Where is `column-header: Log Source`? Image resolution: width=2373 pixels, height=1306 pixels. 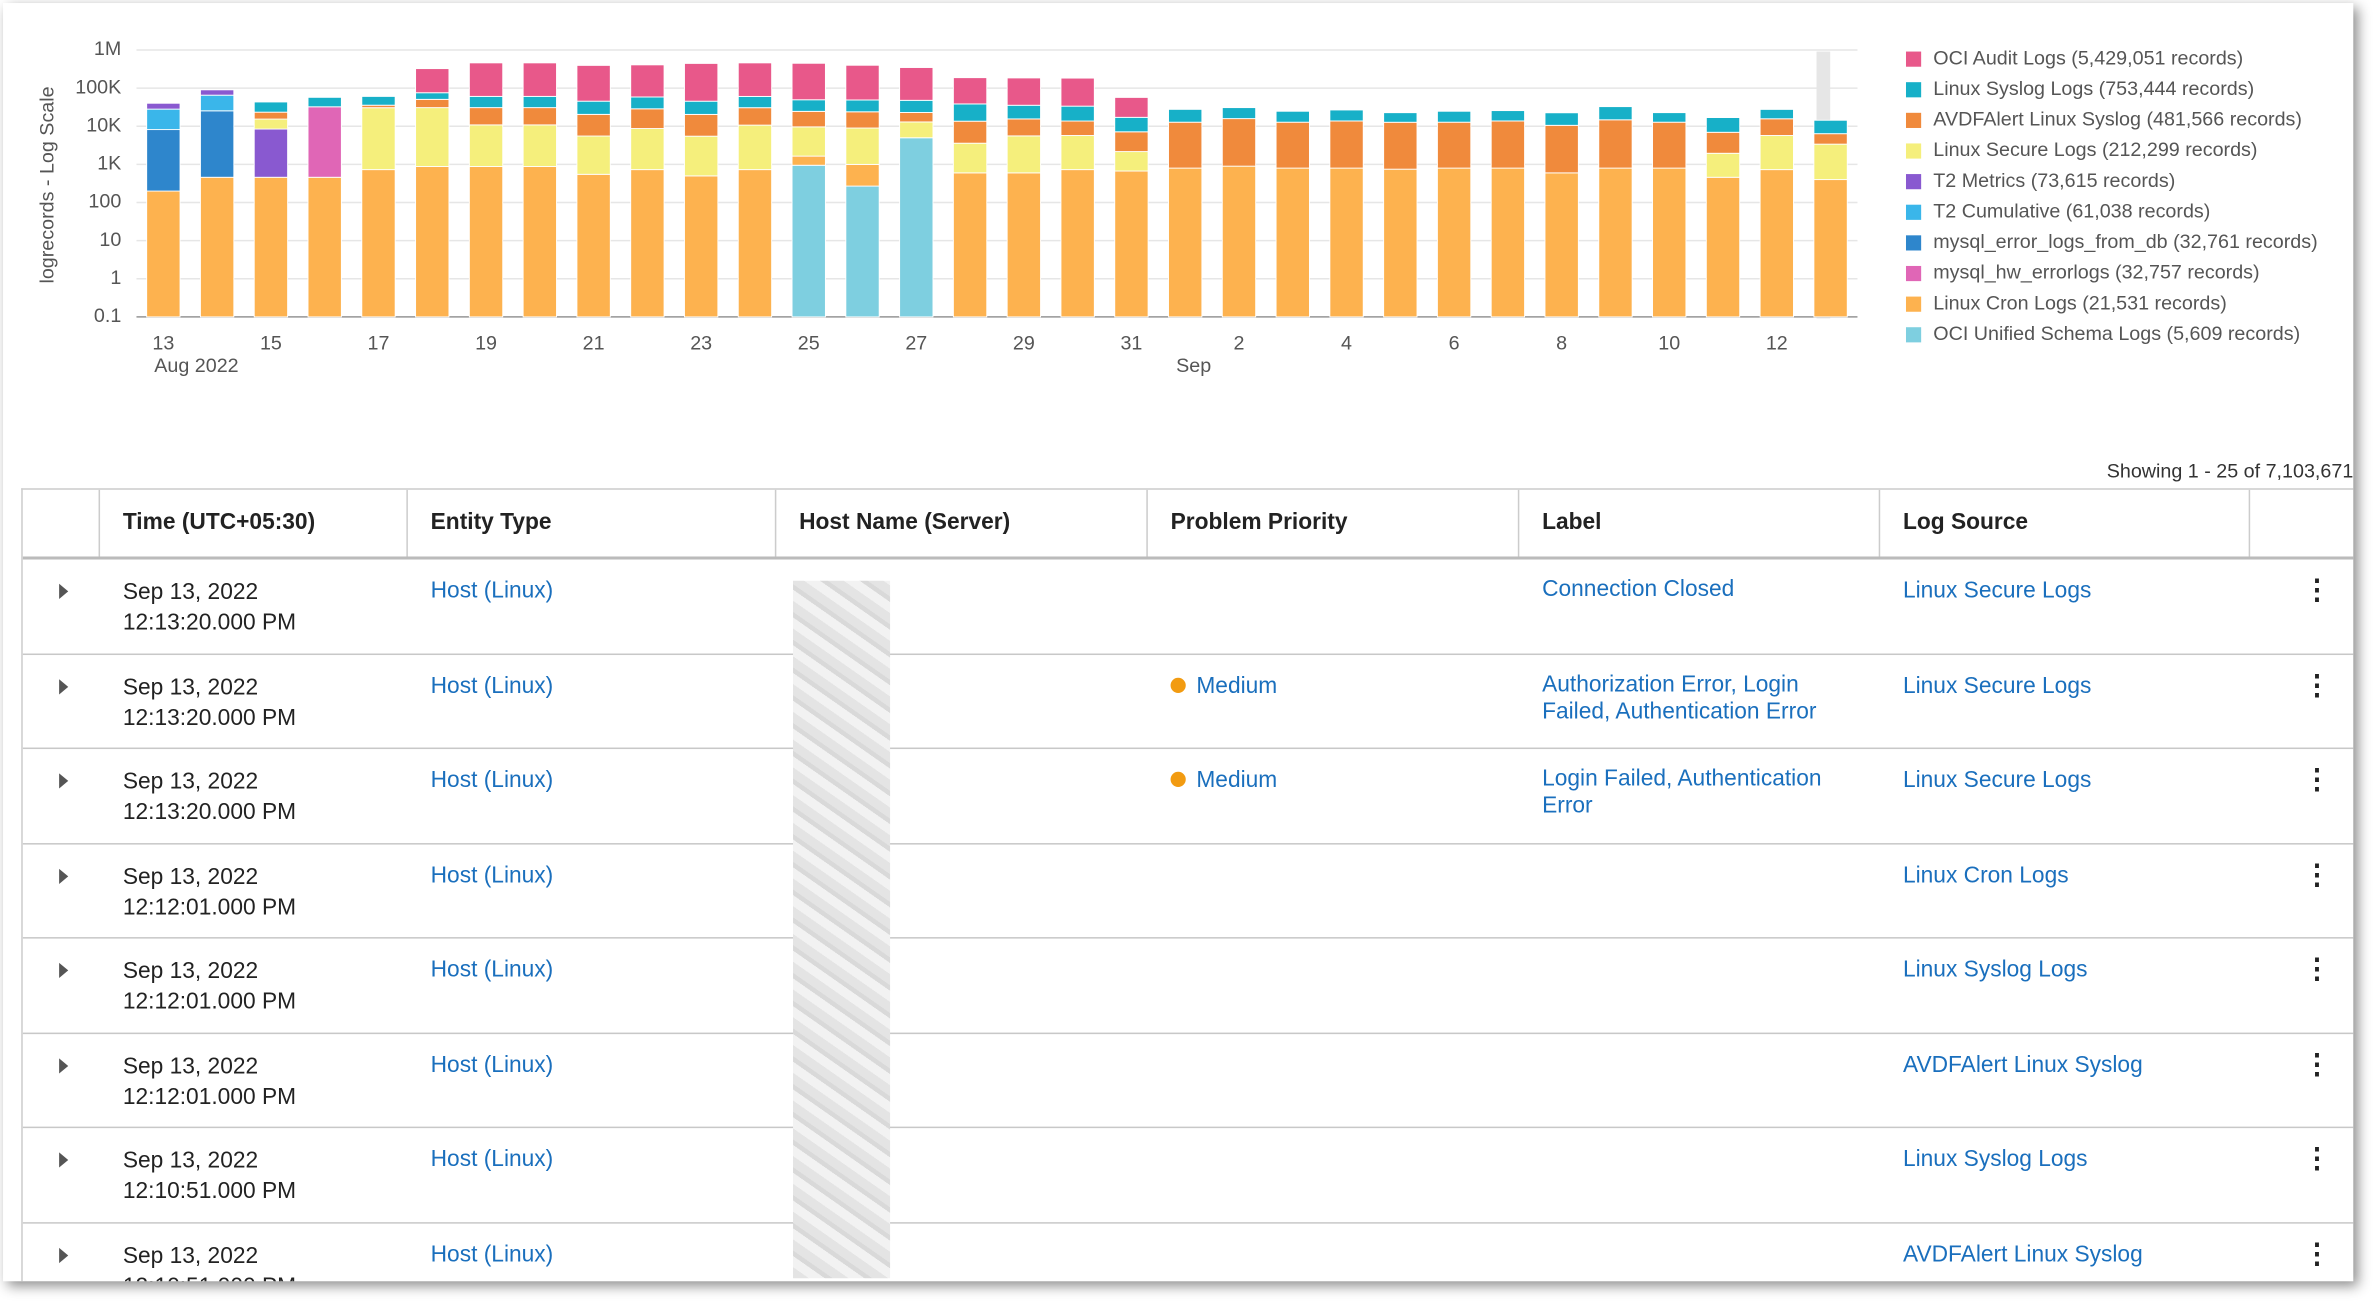
column-header: Log Source is located at coordinates (1965, 522).